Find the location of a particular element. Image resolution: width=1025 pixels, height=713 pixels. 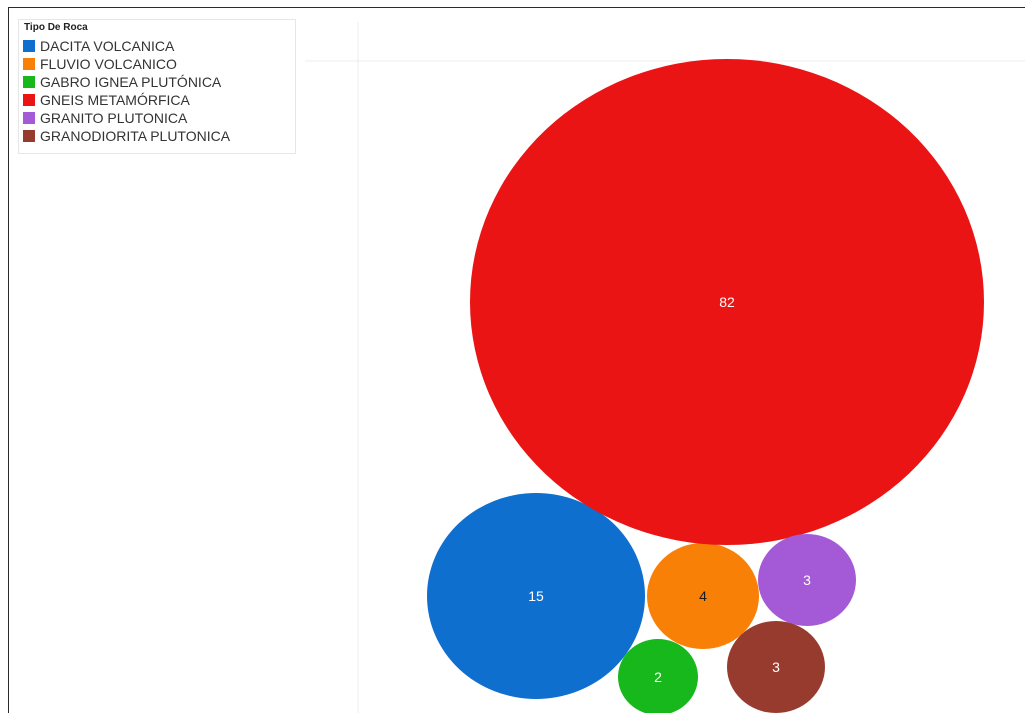

legend-label-dacita: DACITA VOLCANICA is located at coordinates (107, 46).